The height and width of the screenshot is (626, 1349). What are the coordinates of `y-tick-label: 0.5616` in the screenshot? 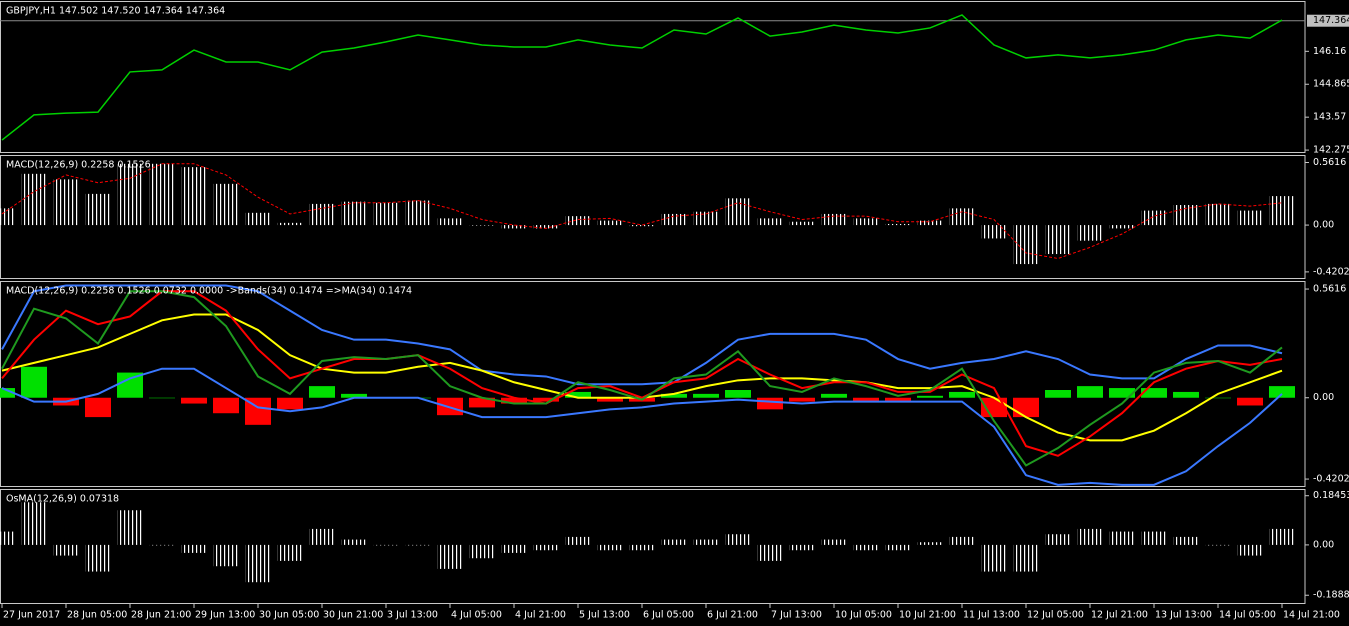 It's located at (1329, 162).